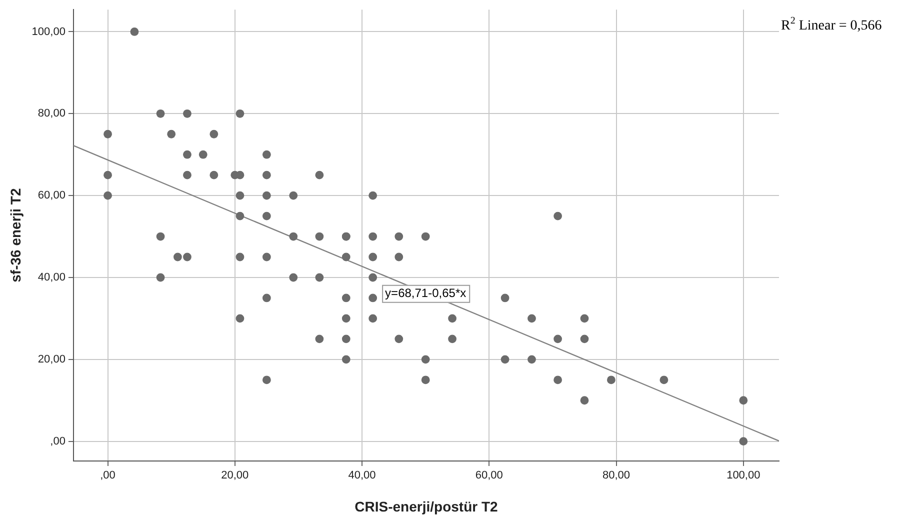 This screenshot has height=524, width=904. What do you see at coordinates (235, 476) in the screenshot?
I see `x-tick-label: 20,00` at bounding box center [235, 476].